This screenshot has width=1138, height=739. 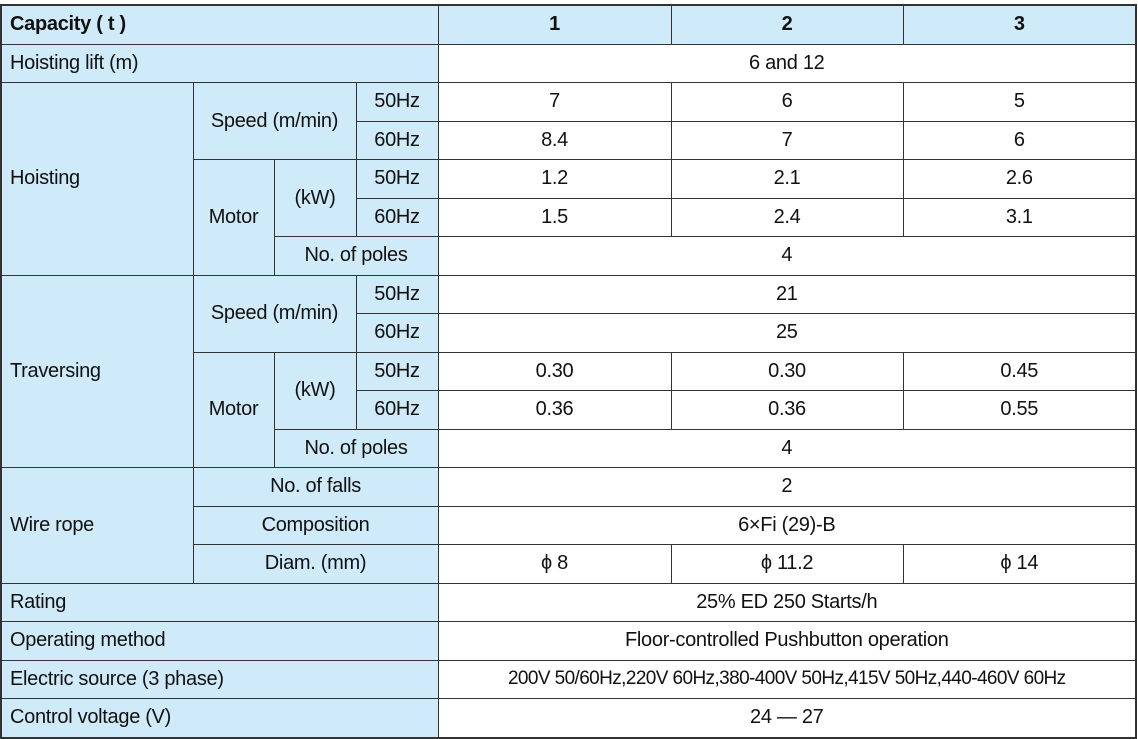 I want to click on header-cell: 3, so click(x=1019, y=24).